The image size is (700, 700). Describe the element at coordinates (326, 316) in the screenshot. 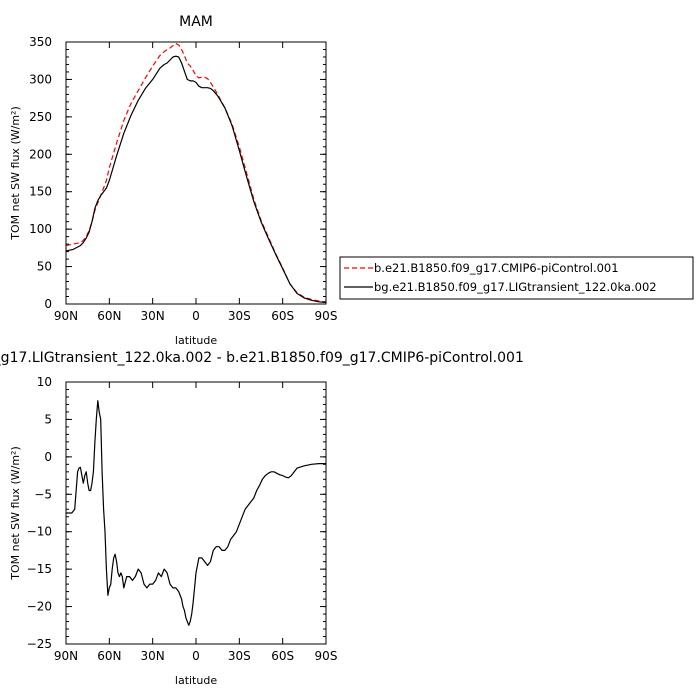

I see `top-x-tick-label: 90S` at that location.